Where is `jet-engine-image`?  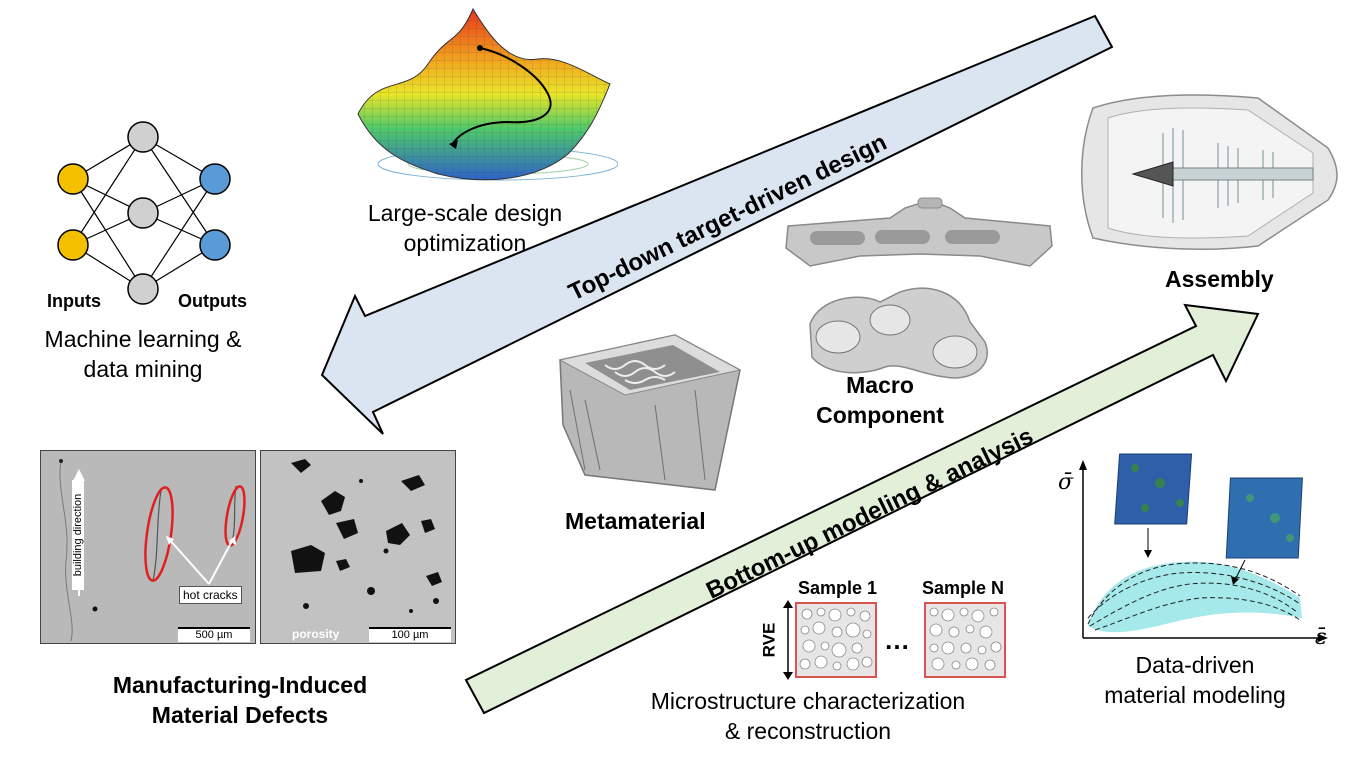
jet-engine-image is located at coordinates (1209, 172).